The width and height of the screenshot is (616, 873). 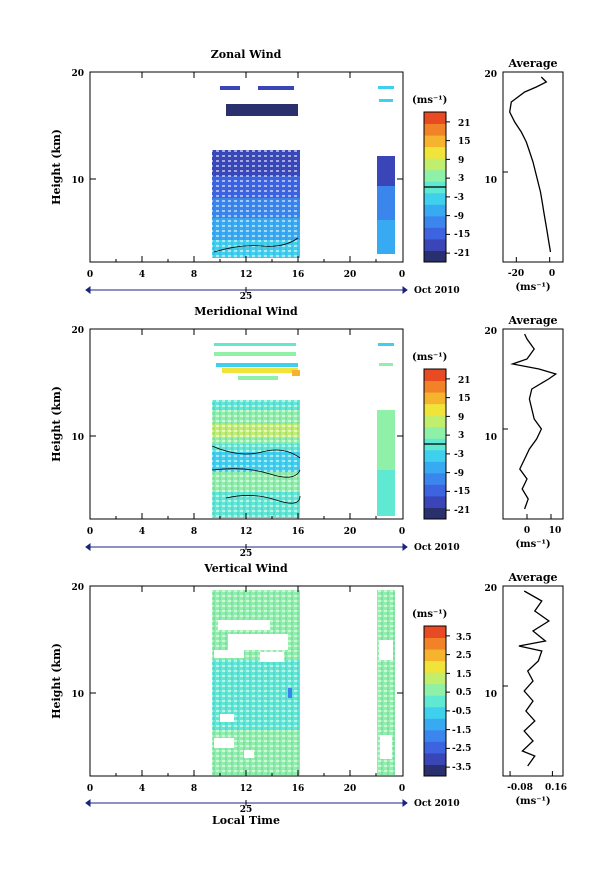 What do you see at coordinates (464, 638) in the screenshot?
I see `colorbar-tick-label: 3.5` at bounding box center [464, 638].